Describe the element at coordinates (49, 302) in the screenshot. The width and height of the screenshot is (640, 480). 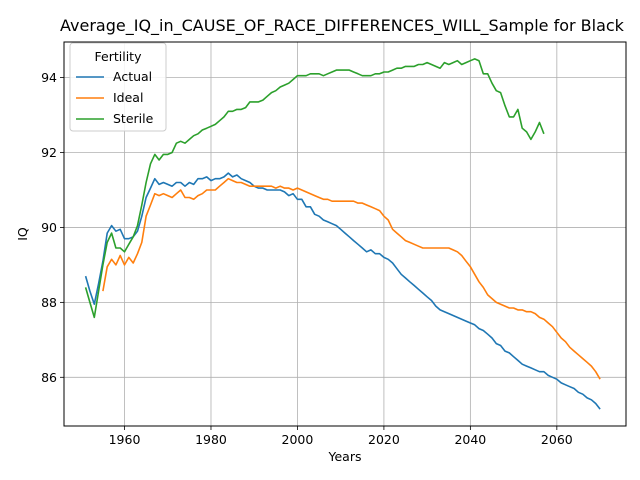
I see `y-tick-label: 88` at that location.